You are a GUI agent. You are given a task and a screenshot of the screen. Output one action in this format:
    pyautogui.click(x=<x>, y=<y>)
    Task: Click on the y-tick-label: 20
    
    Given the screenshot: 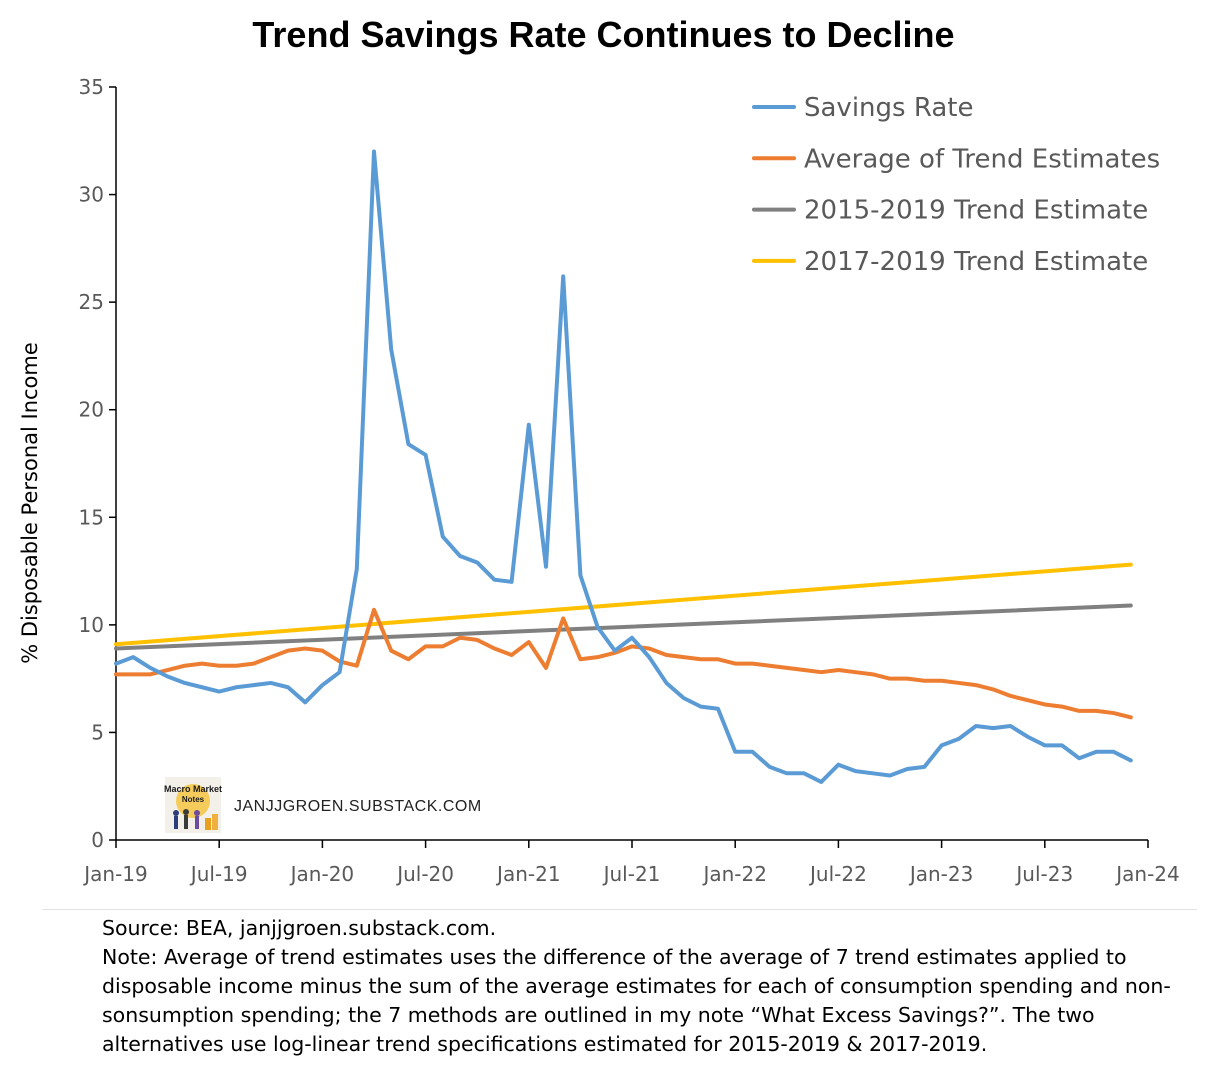 What is the action you would take?
    pyautogui.click(x=91, y=410)
    